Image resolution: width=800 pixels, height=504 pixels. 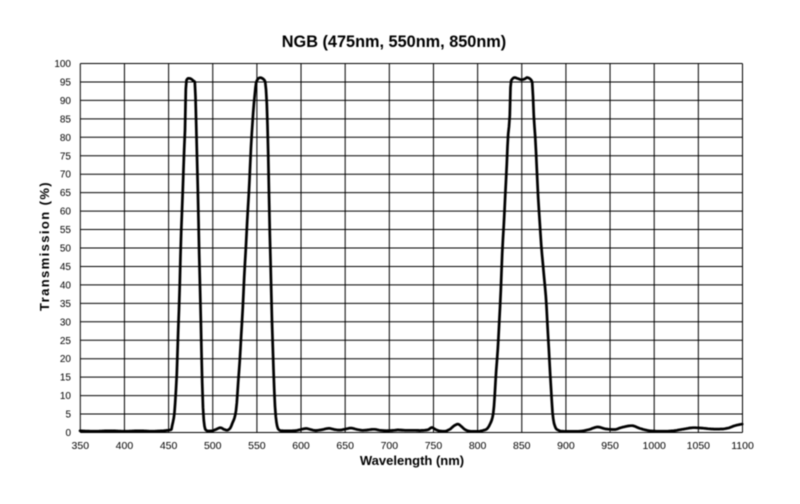 I want to click on svg-text: 1050, so click(x=699, y=446).